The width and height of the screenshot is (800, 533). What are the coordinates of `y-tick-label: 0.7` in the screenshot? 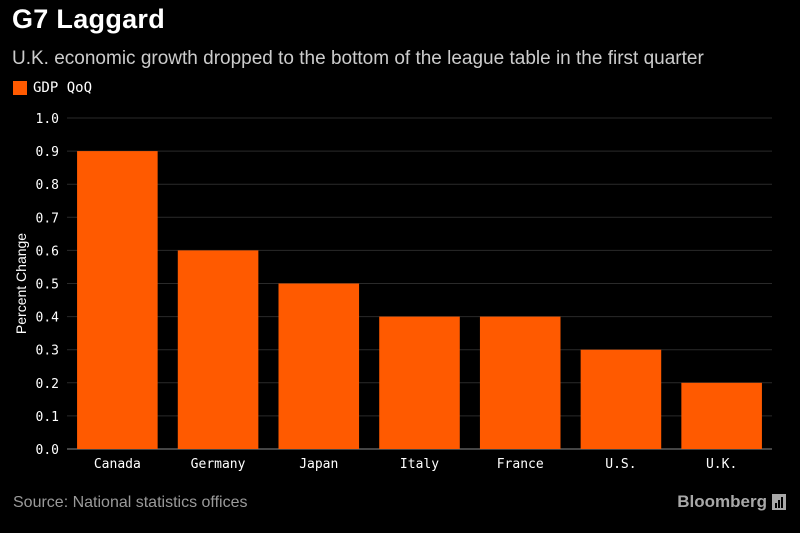 It's located at (47, 218).